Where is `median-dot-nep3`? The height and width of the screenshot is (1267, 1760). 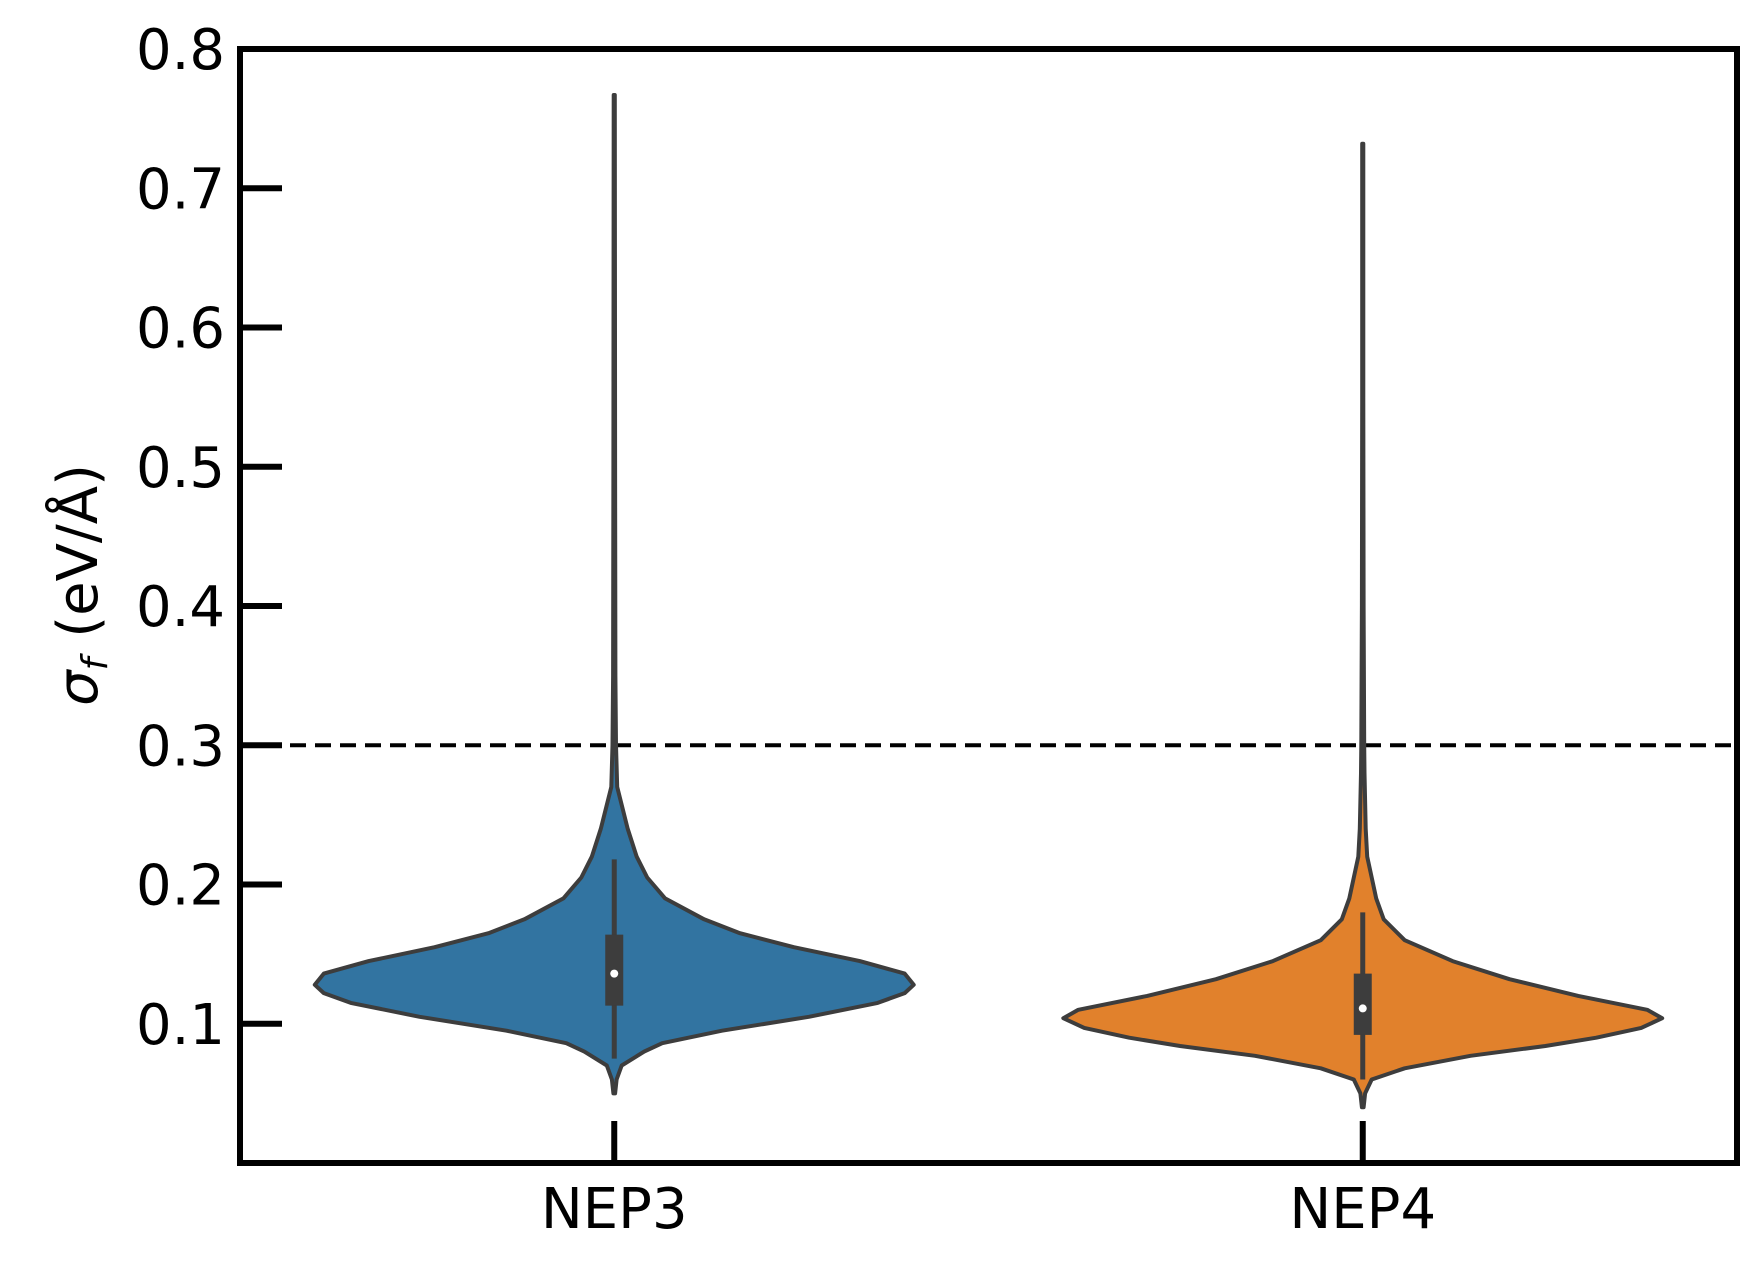
median-dot-nep3 is located at coordinates (614, 973).